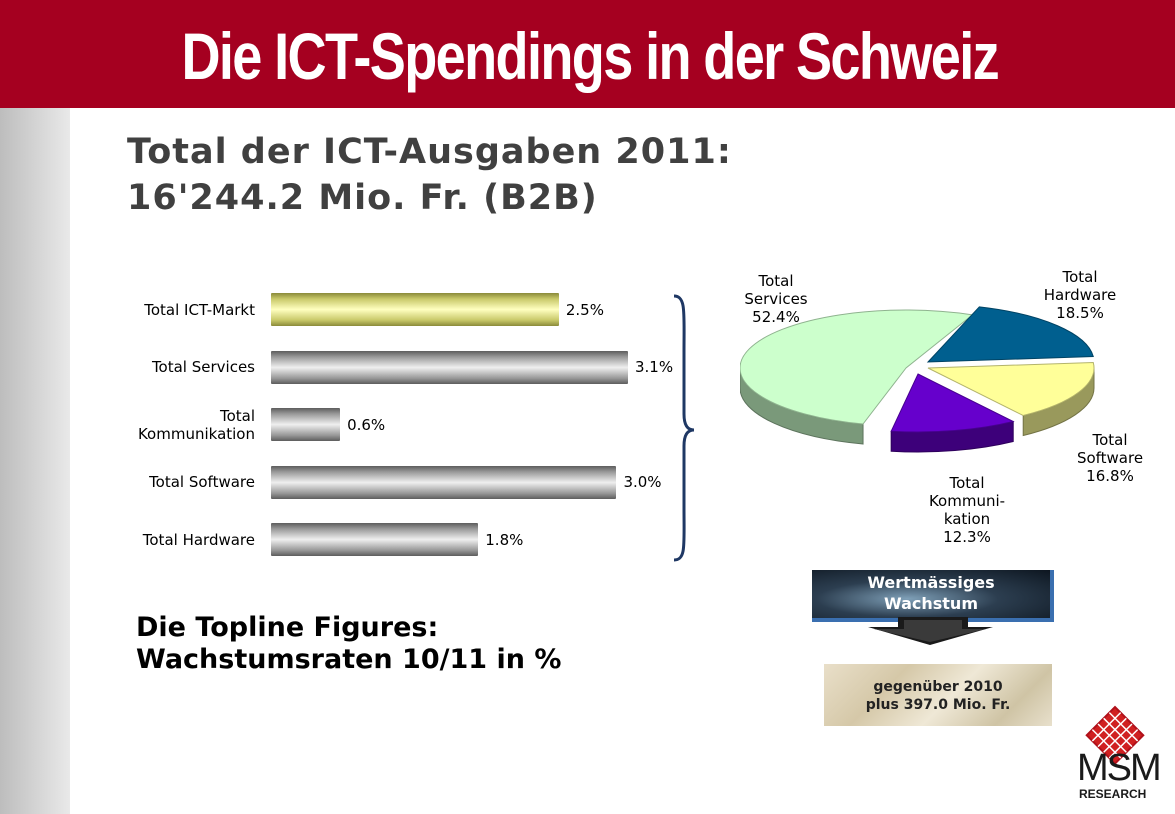 Image resolution: width=1175 pixels, height=814 pixels. What do you see at coordinates (237, 415) in the screenshot?
I see `bar-category-label-line: Total` at bounding box center [237, 415].